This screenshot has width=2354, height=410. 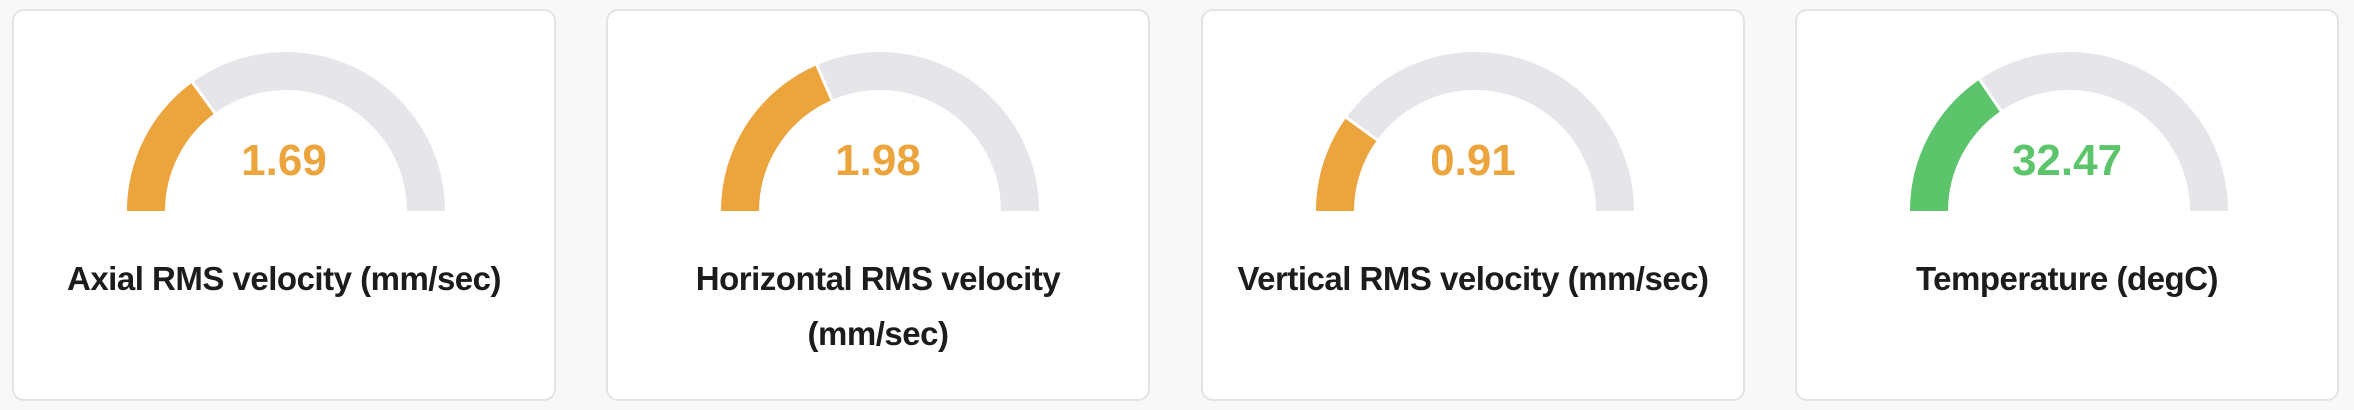 What do you see at coordinates (1473, 160) in the screenshot?
I see `gauge-value: 0.91` at bounding box center [1473, 160].